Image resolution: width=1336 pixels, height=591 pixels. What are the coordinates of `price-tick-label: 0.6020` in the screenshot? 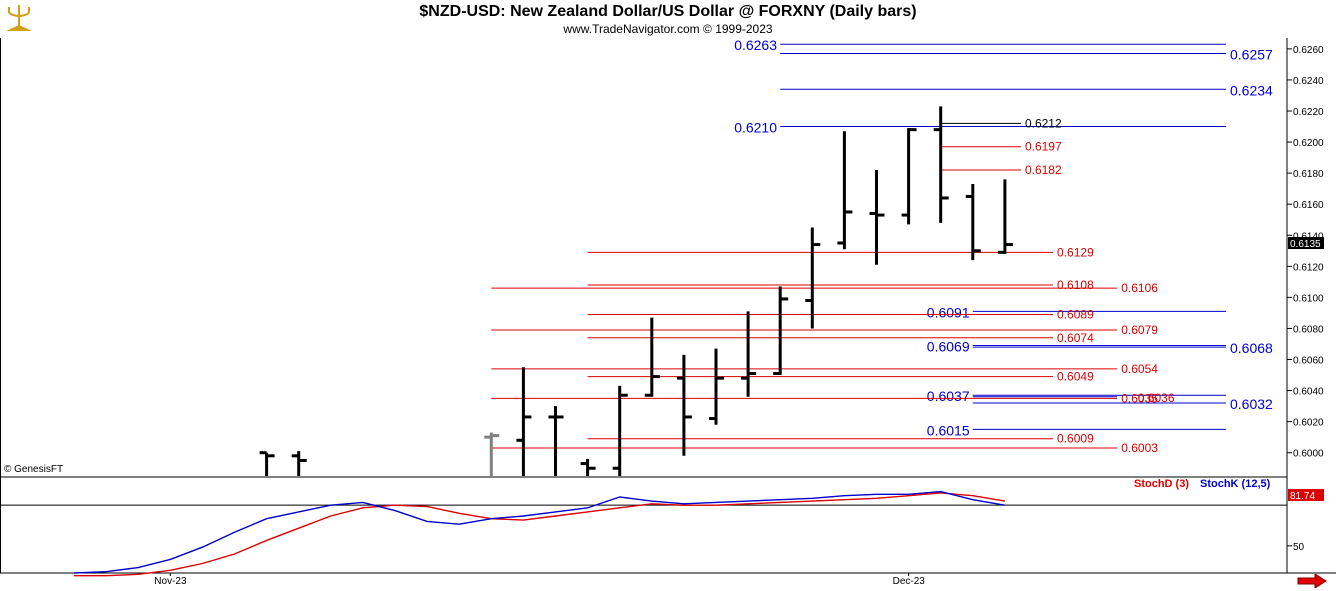 It's located at (1308, 423).